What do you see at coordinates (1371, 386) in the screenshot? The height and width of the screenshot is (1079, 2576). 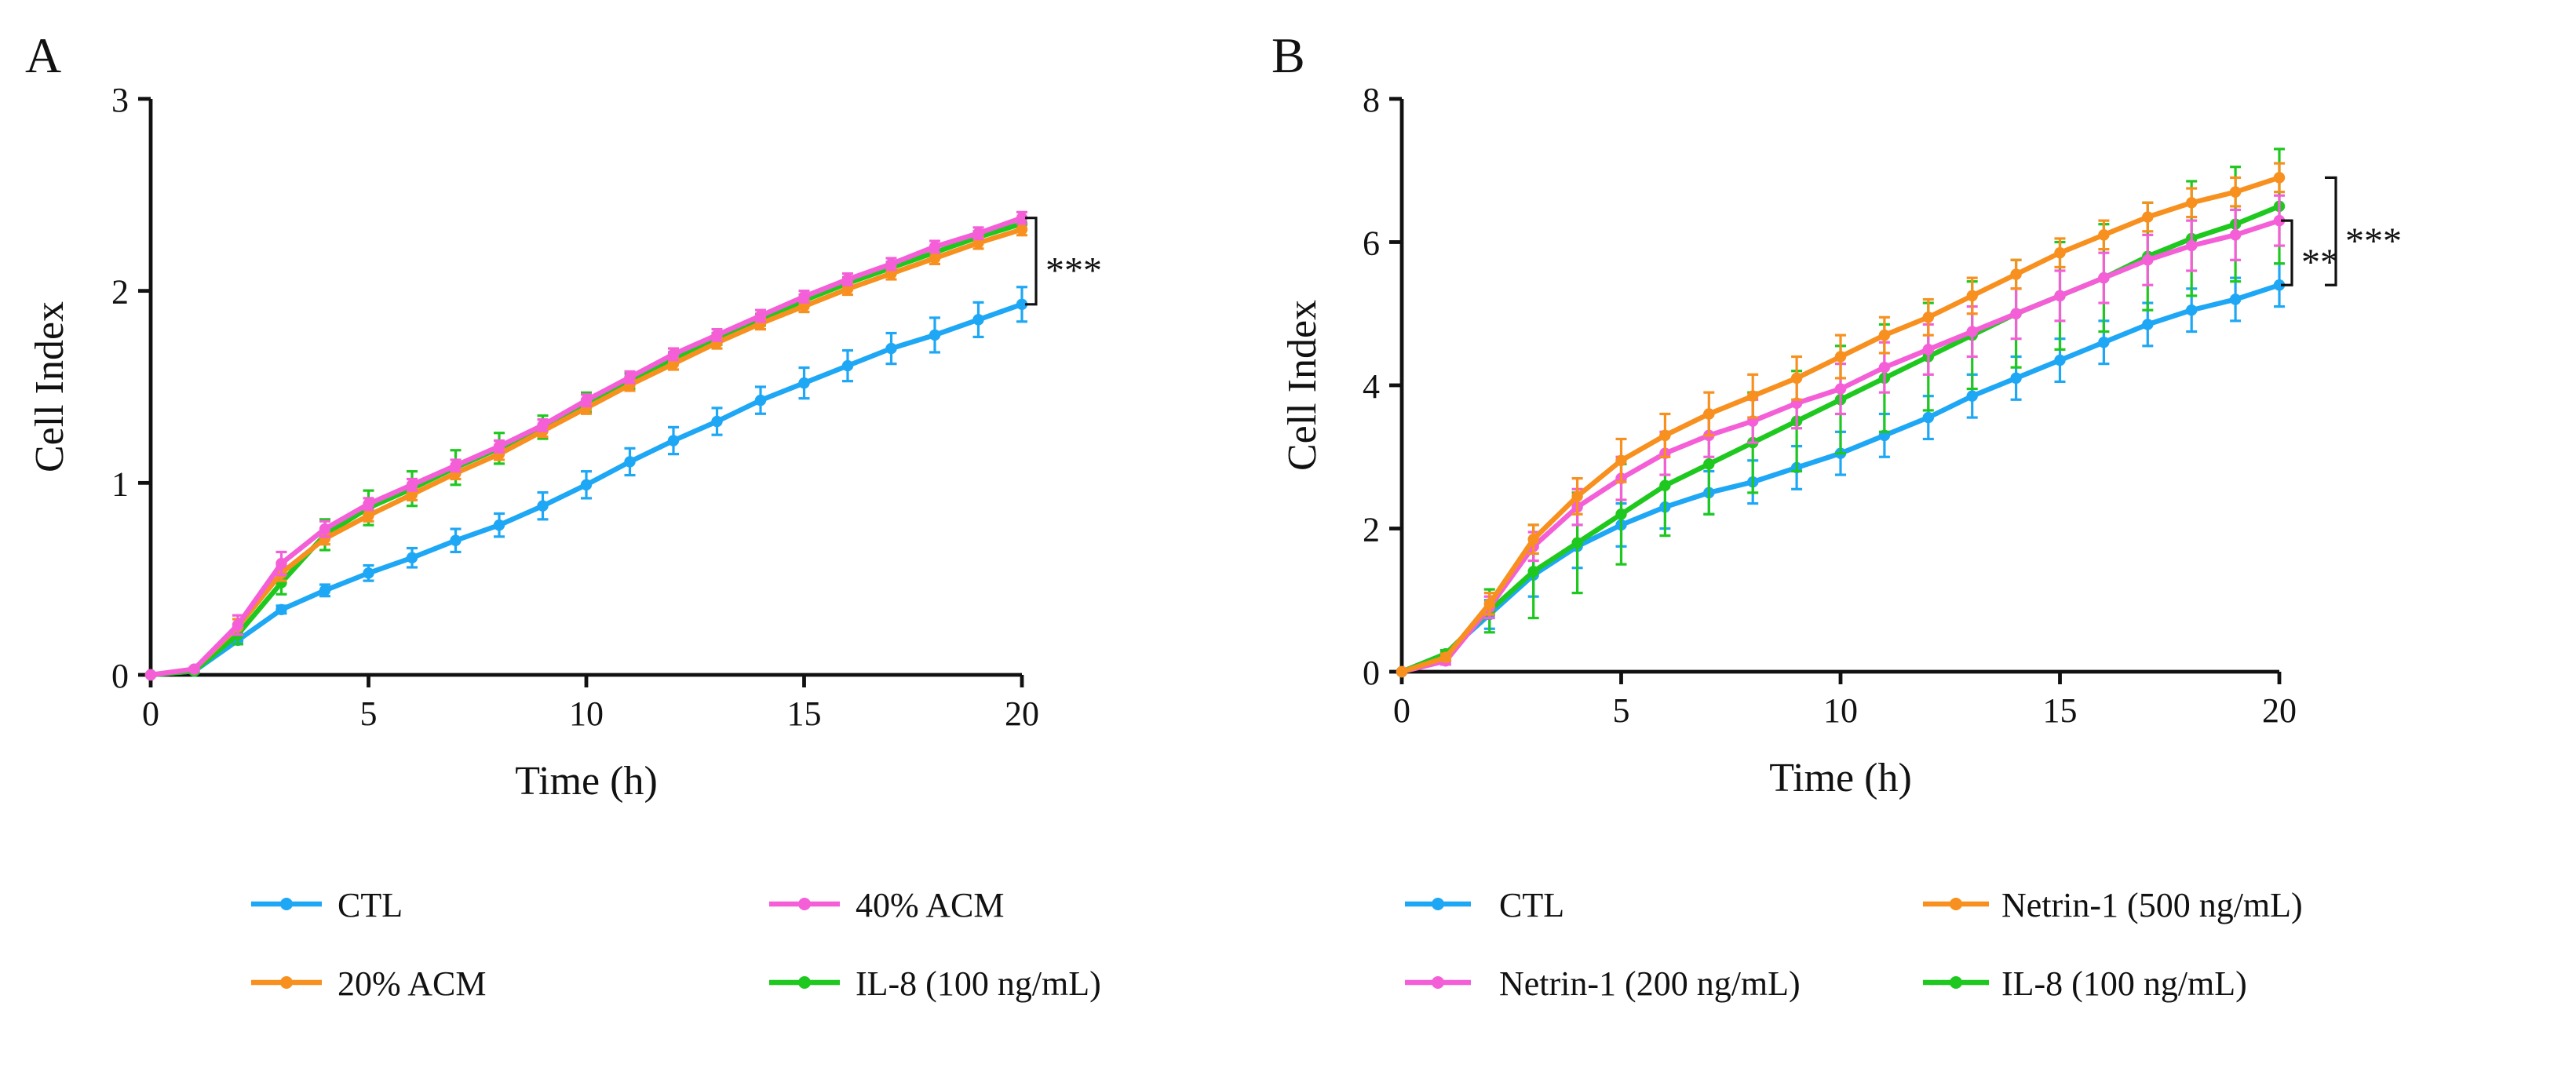 I see `y-tick-label: 4` at bounding box center [1371, 386].